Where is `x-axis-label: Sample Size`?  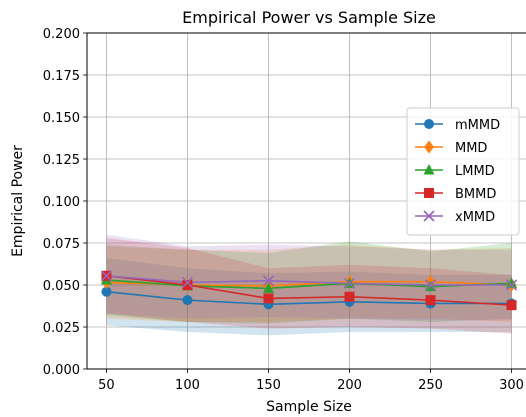
x-axis-label: Sample Size is located at coordinates (309, 407).